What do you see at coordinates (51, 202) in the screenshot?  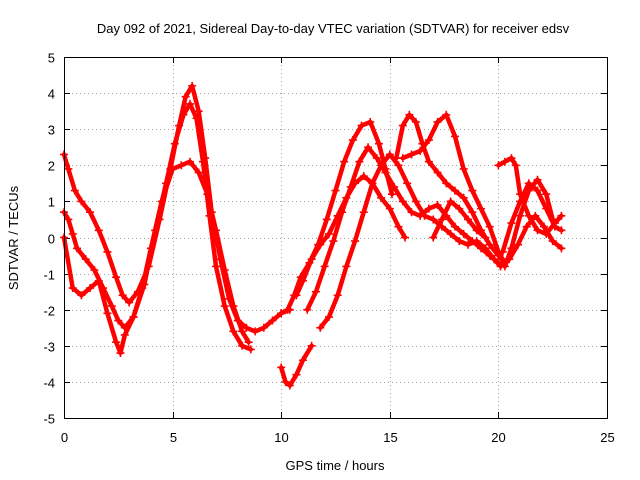 I see `y-tick-label: 1` at bounding box center [51, 202].